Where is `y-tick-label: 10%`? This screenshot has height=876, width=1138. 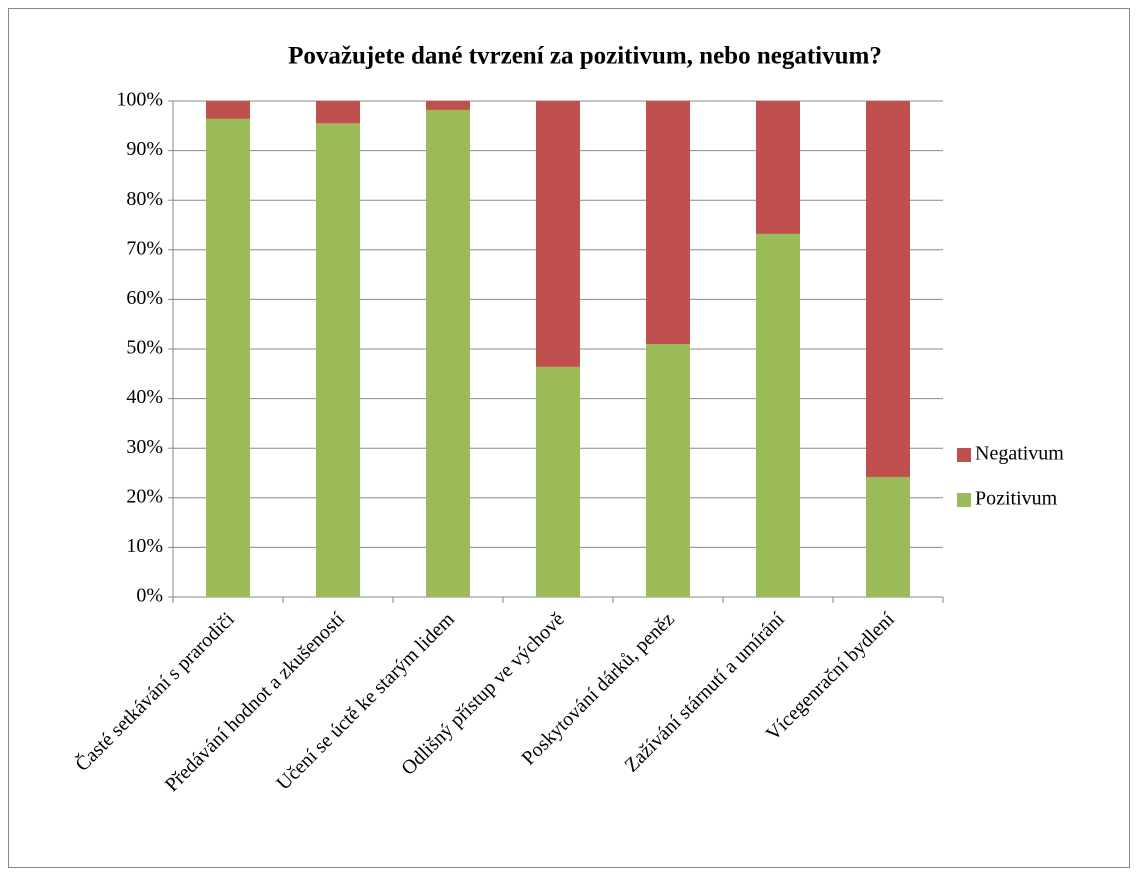
y-tick-label: 10% is located at coordinates (144, 546).